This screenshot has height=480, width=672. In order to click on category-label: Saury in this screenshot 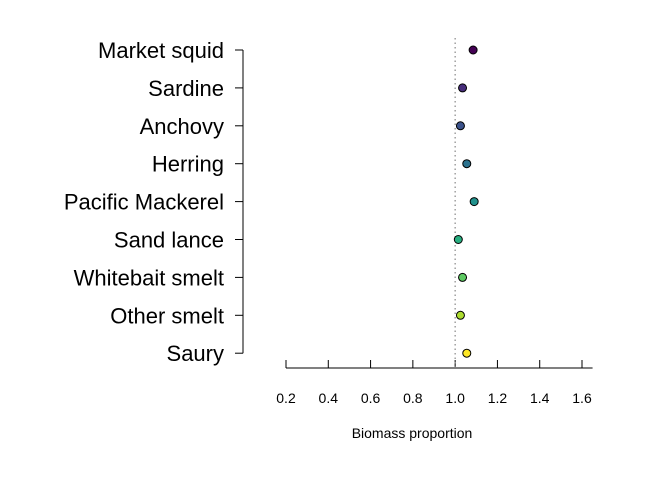, I will do `click(195, 353)`.